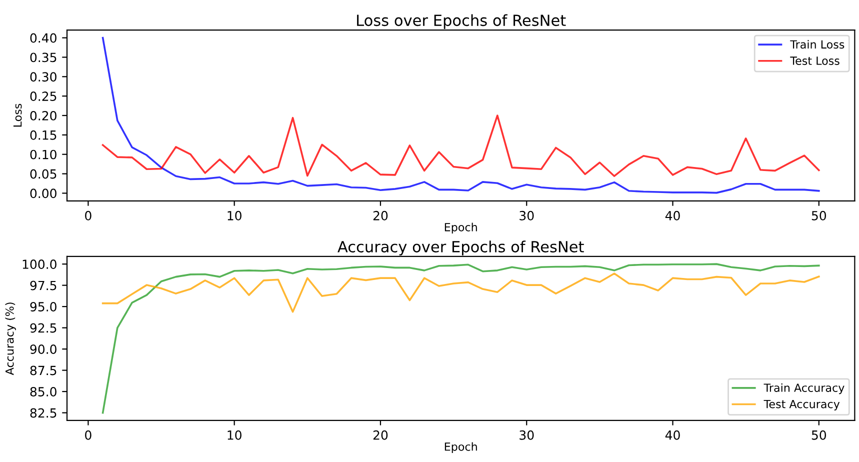  I want to click on y-tick-label: 92.5, so click(43, 328).